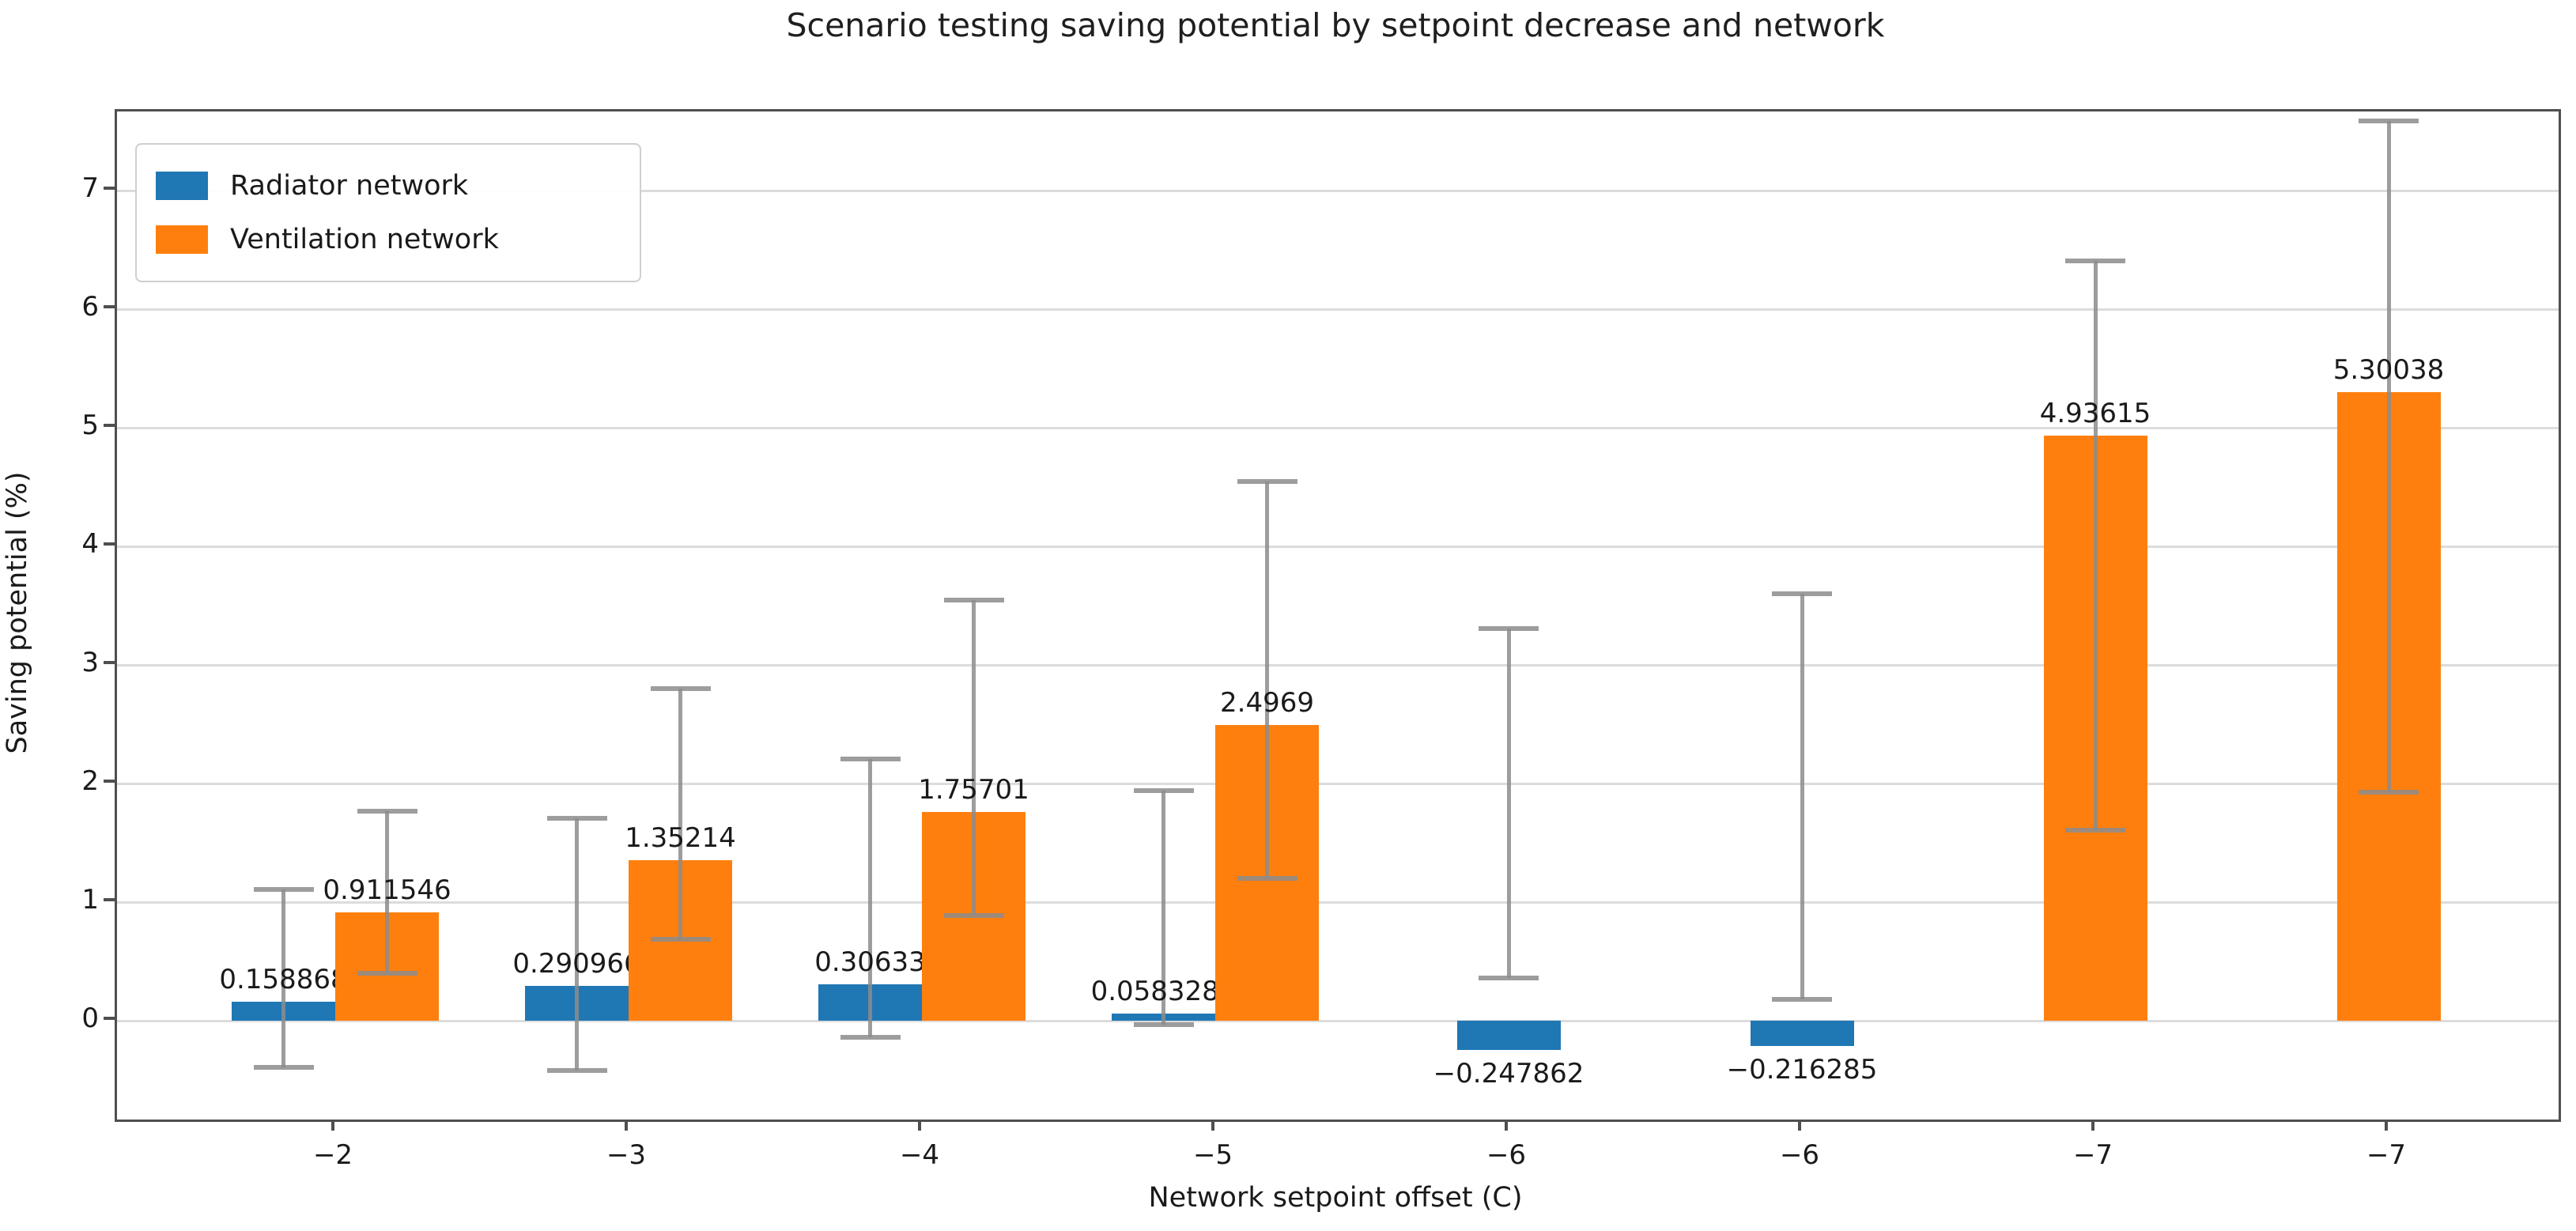 The height and width of the screenshot is (1231, 2576). Describe the element at coordinates (1212, 1155) in the screenshot. I see `x-tick-label: −5` at that location.